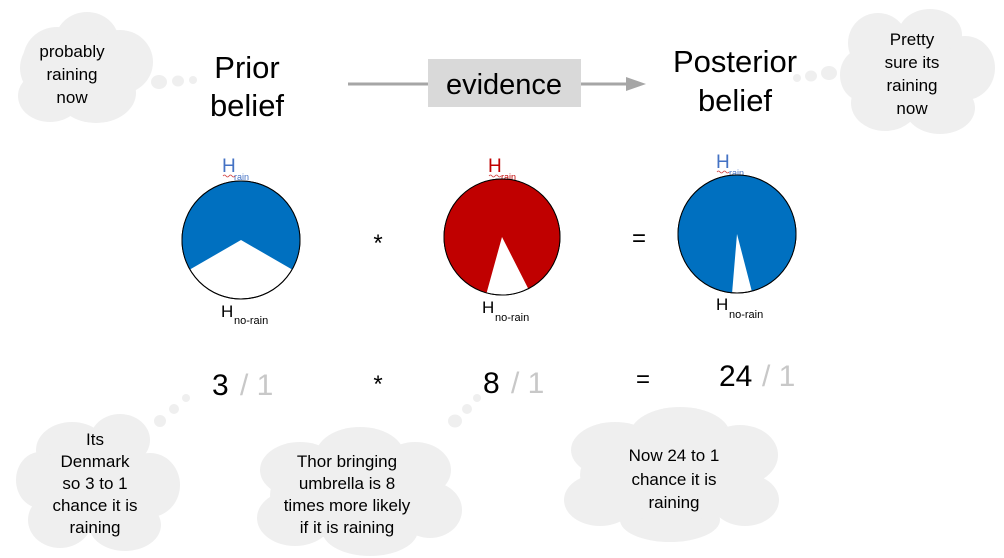  What do you see at coordinates (735, 81) in the screenshot?
I see `posterior-belief-heading: Posterior belief` at bounding box center [735, 81].